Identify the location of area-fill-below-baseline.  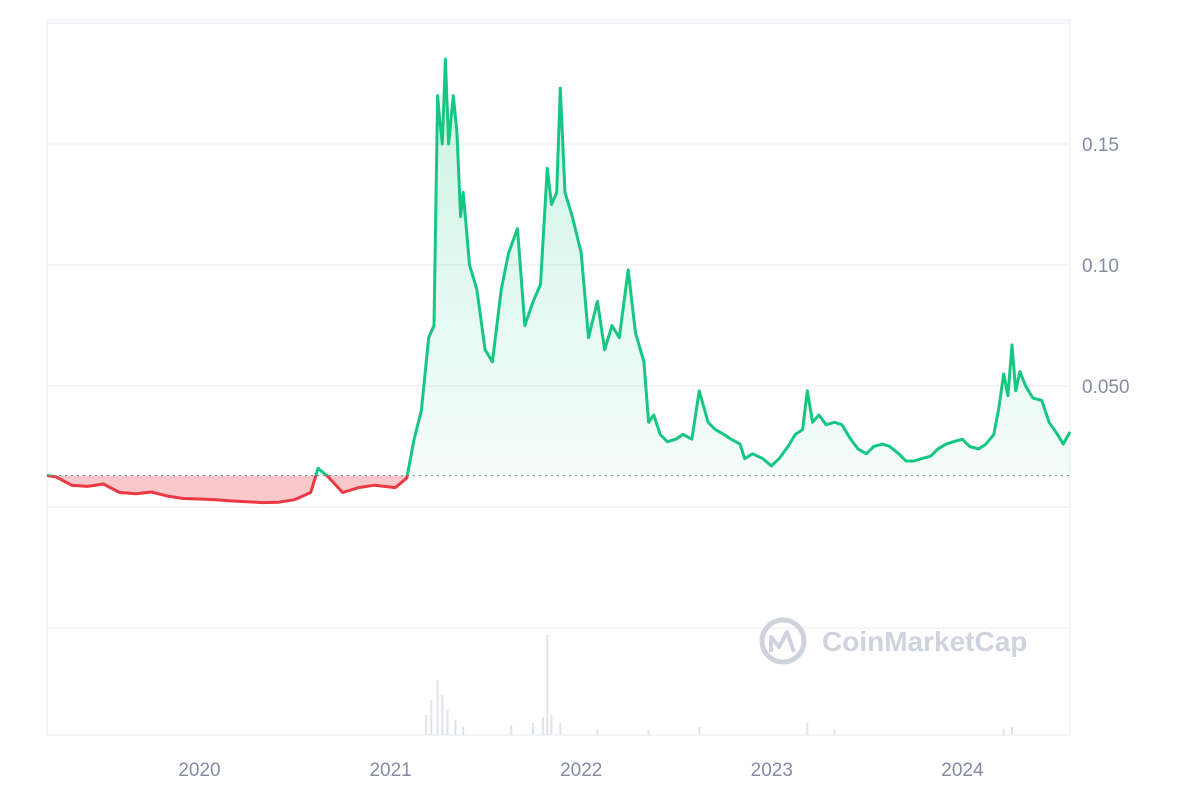
(227, 489).